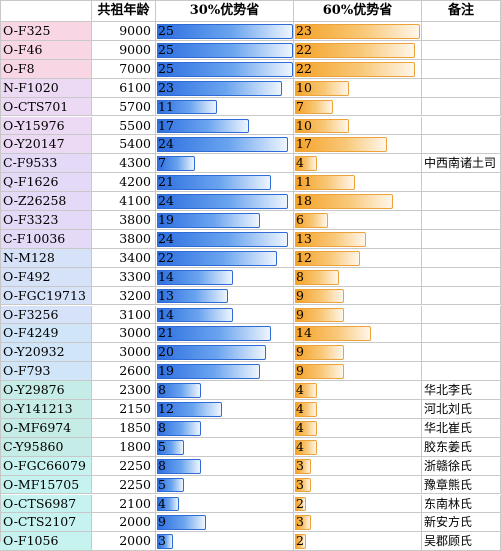  I want to click on row-age: 3000, so click(124, 353).